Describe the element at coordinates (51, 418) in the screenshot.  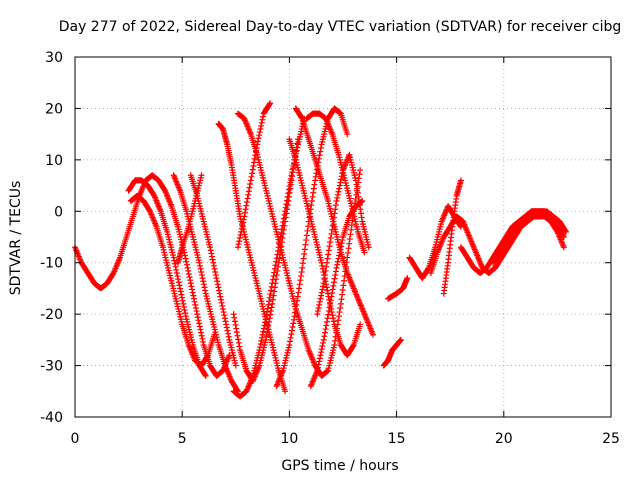
I see `y-tick-label: -40` at that location.